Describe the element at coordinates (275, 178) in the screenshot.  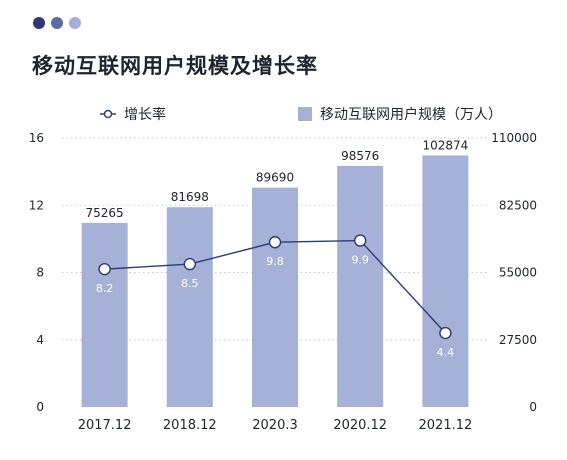
I see `bar-value-label: 89690` at that location.